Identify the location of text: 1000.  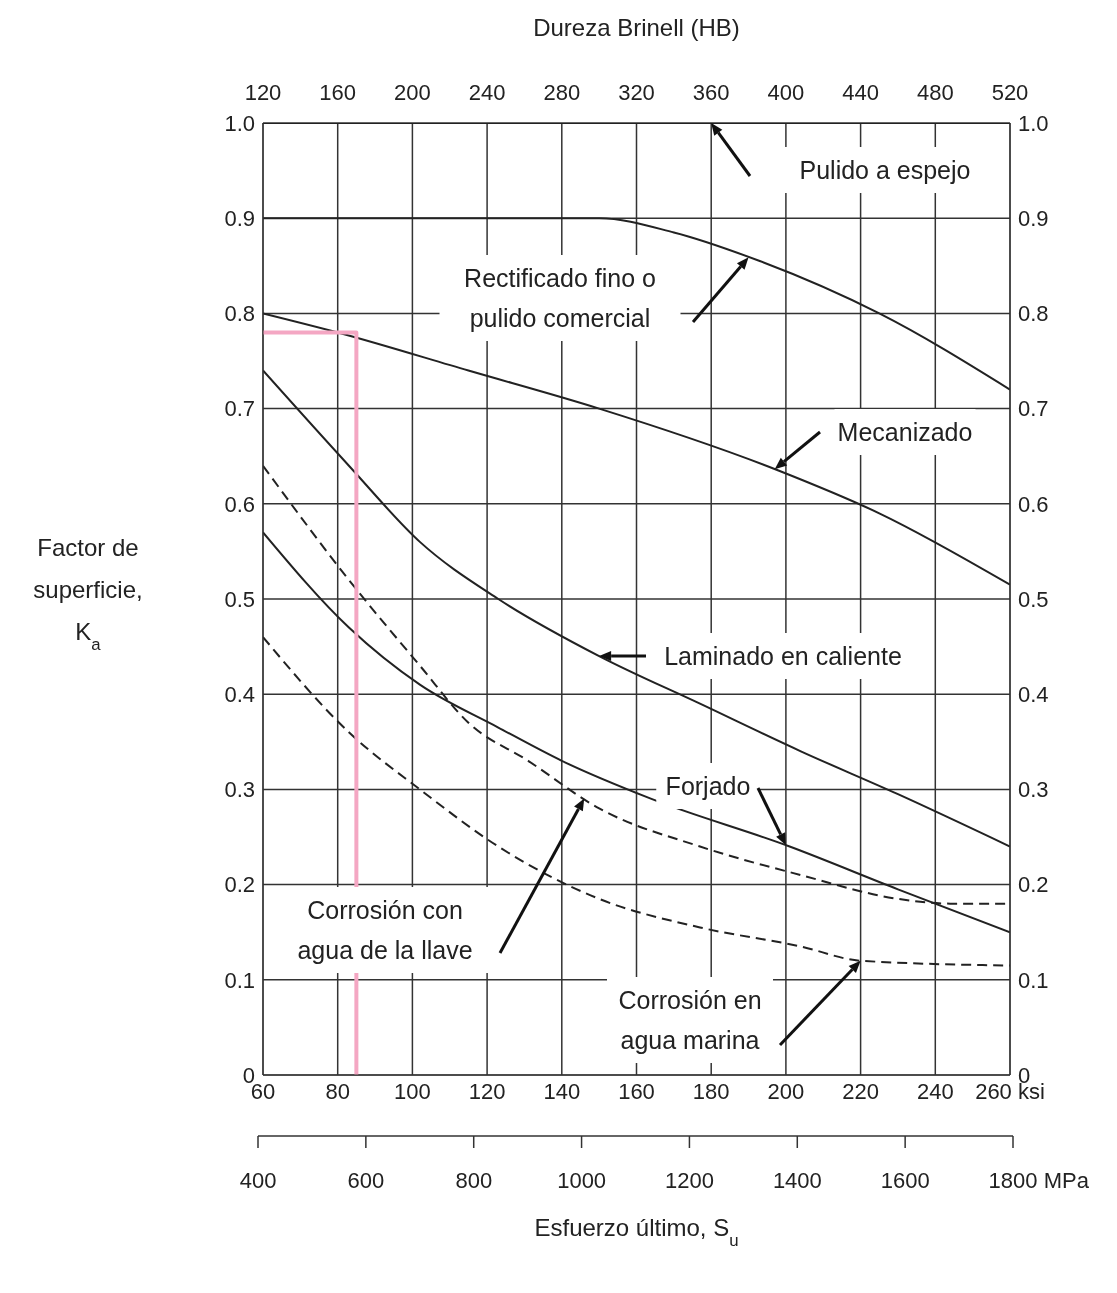
(582, 1180).